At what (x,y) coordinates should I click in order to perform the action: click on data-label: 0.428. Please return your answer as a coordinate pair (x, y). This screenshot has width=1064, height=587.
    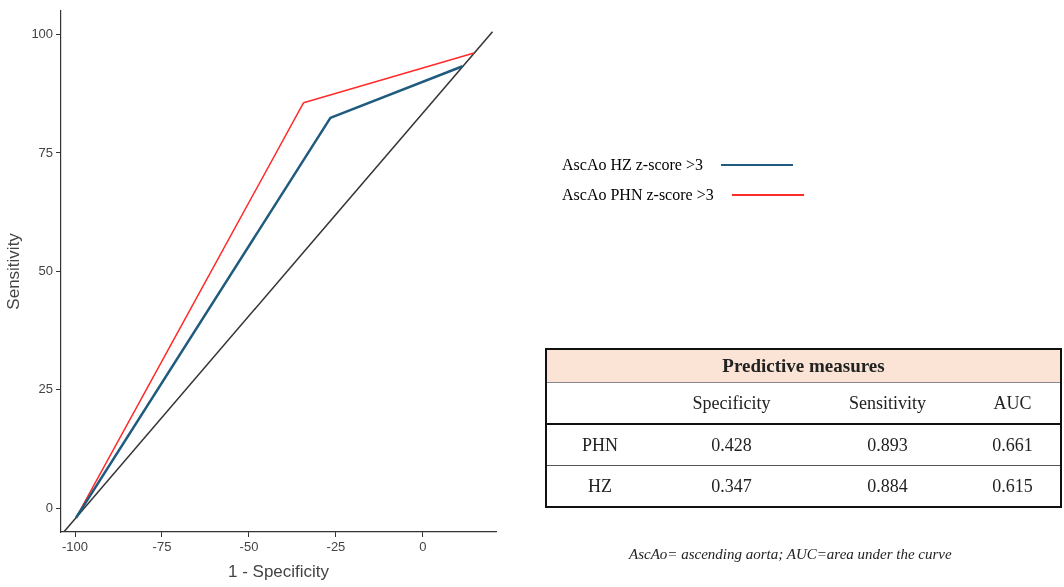
    Looking at the image, I should click on (731, 445).